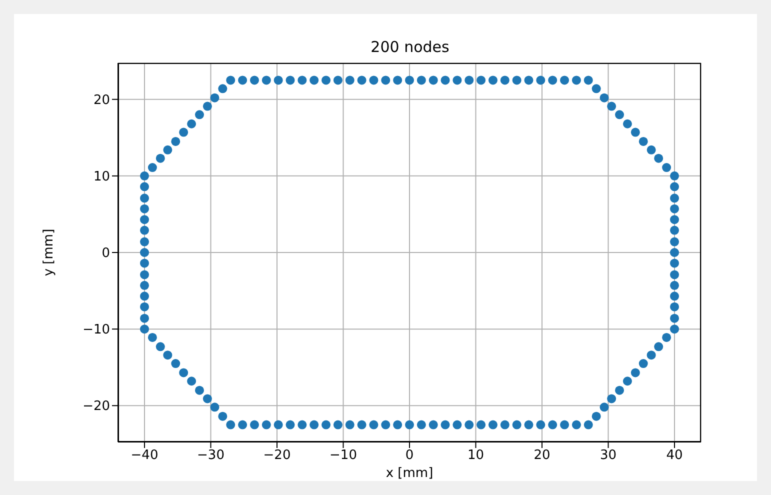  What do you see at coordinates (608, 456) in the screenshot?
I see `x-tick-label: 30` at bounding box center [608, 456].